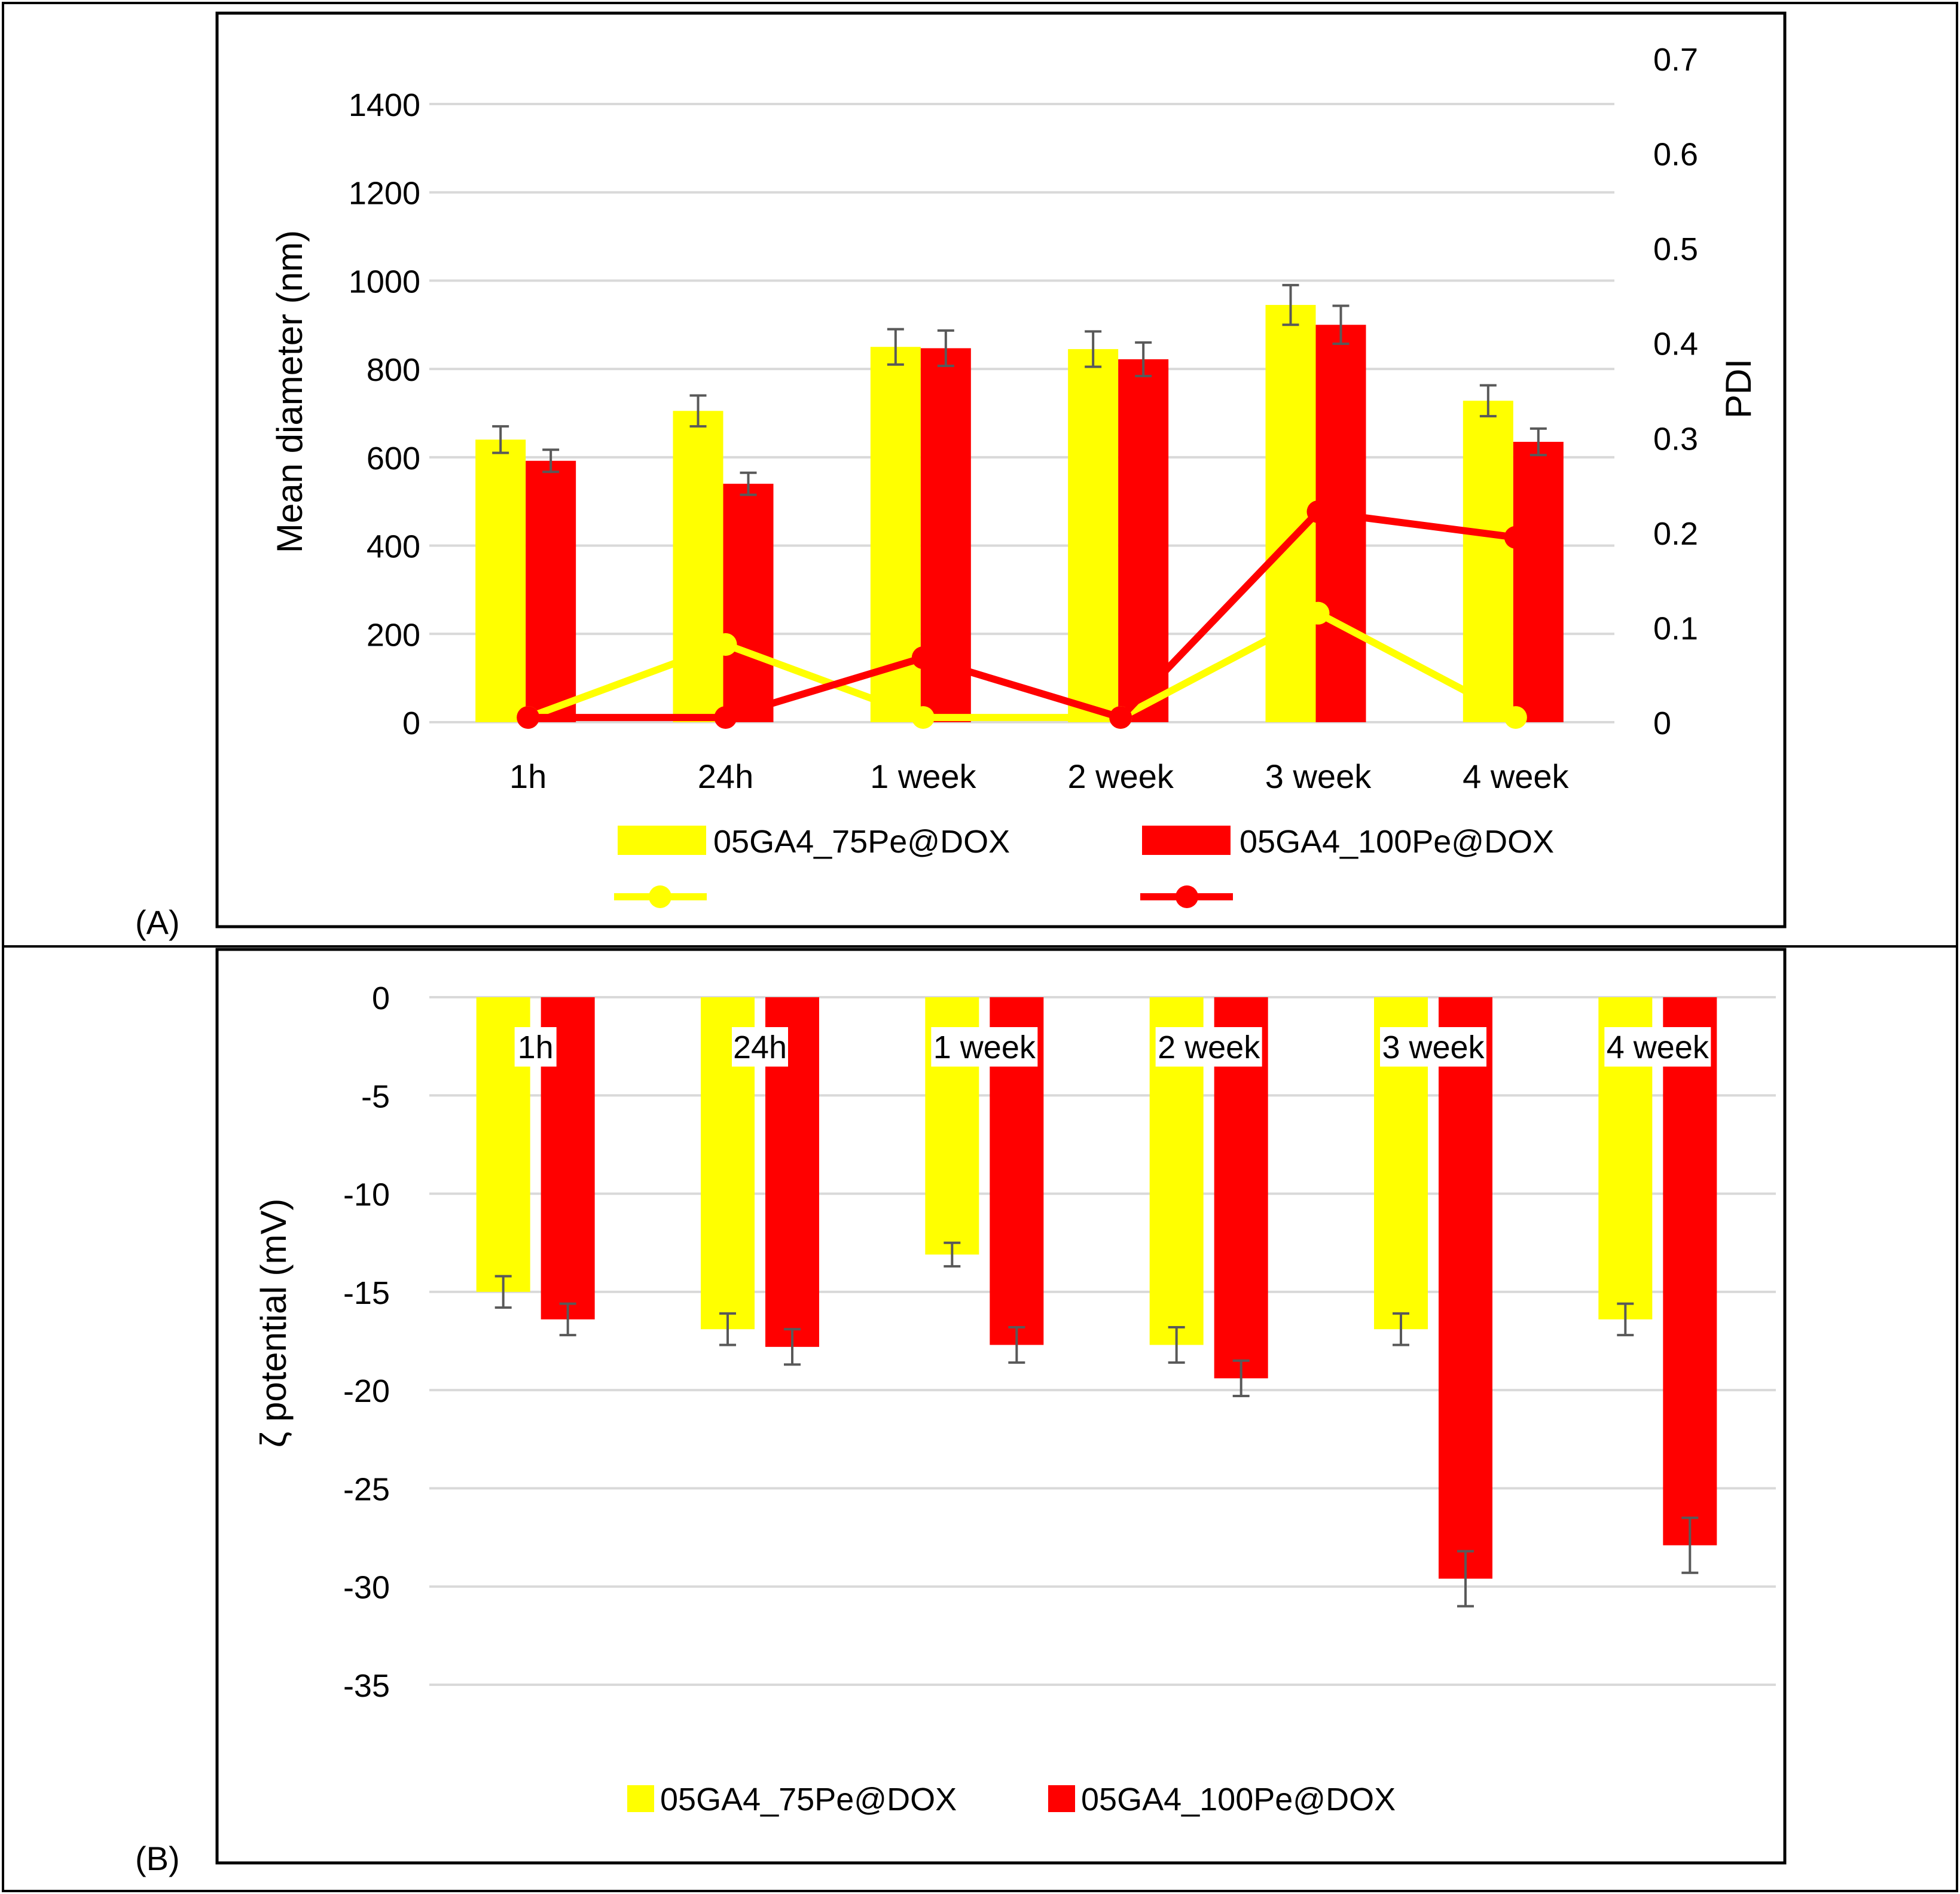 The image size is (1960, 1894). Describe the element at coordinates (1675, 344) in the screenshot. I see `y2-tick-label: 0.4` at that location.